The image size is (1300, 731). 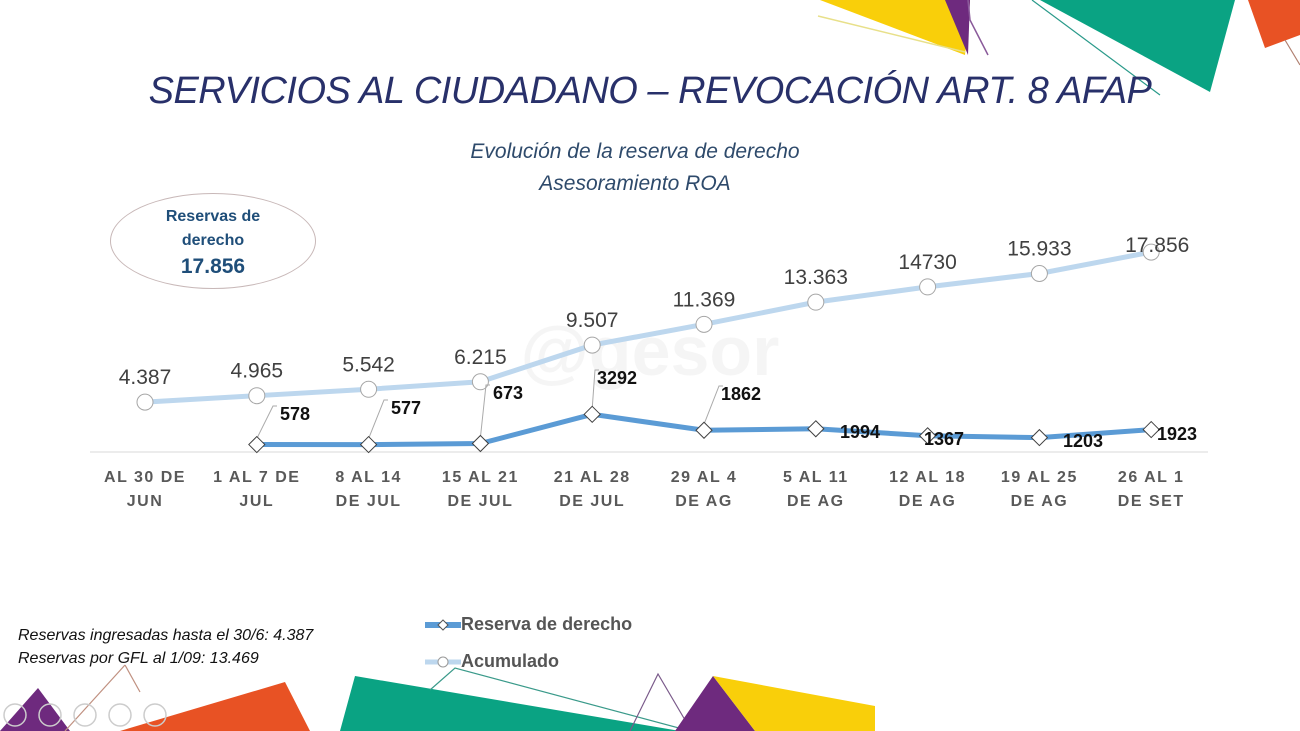 I want to click on data-label-reserva: 1923, so click(x=1177, y=434).